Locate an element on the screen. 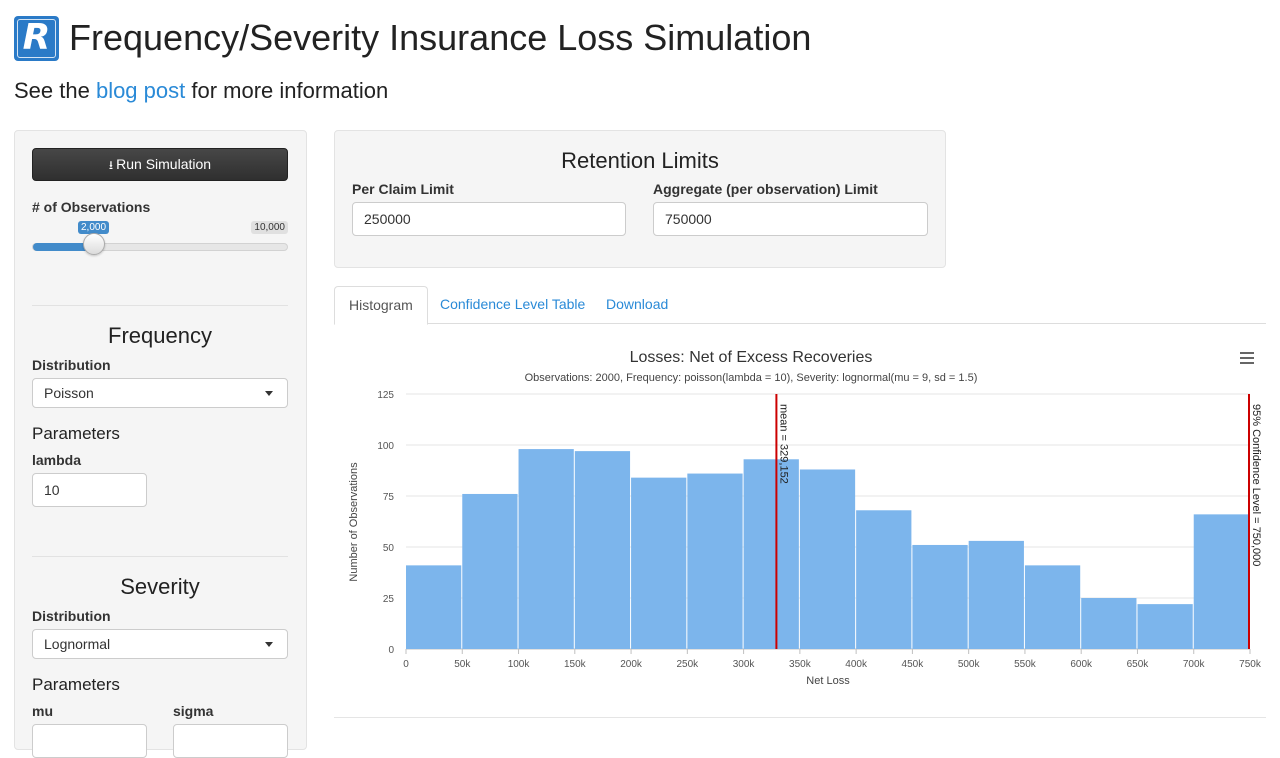 The image size is (1280, 758). sigma-input is located at coordinates (230, 741).